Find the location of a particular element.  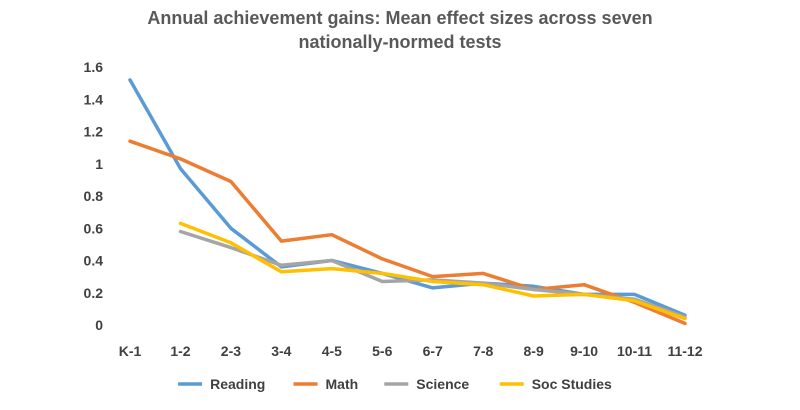

legend-label: Science is located at coordinates (442, 384).